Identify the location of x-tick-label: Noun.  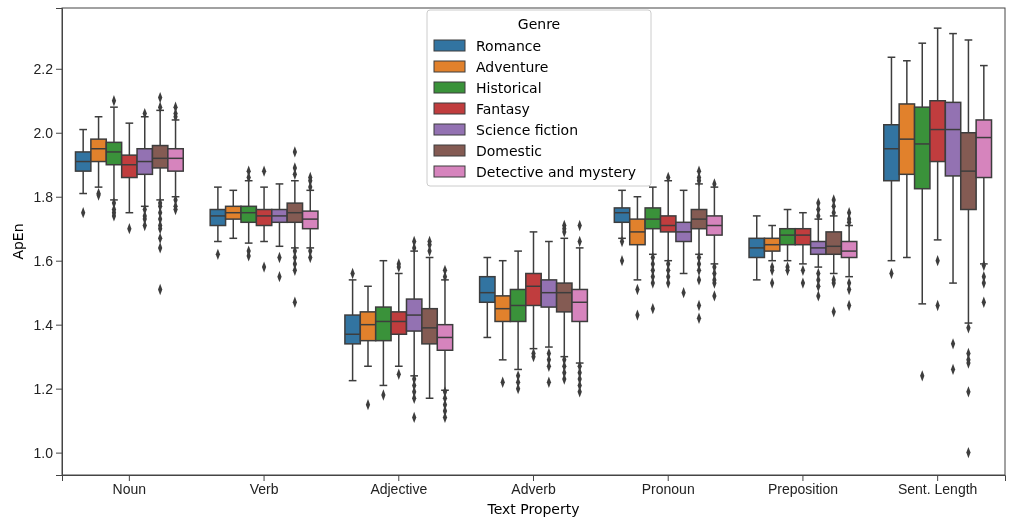
(129, 488).